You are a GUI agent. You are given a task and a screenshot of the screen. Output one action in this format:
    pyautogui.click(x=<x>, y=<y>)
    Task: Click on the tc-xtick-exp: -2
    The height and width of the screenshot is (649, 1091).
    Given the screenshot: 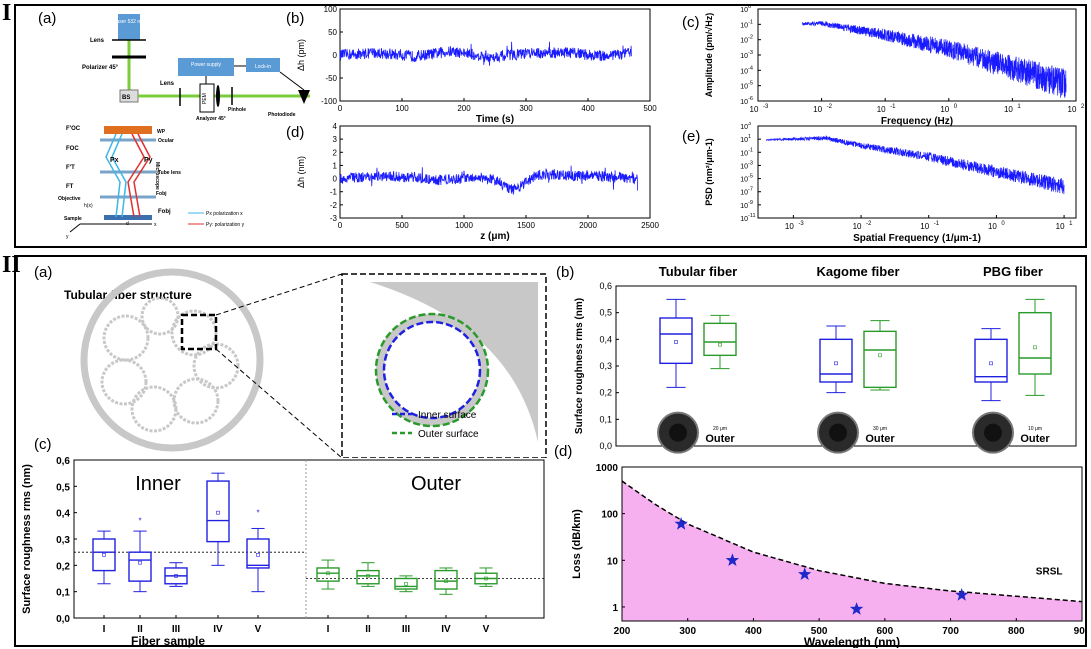 What is the action you would take?
    pyautogui.click(x=830, y=107)
    